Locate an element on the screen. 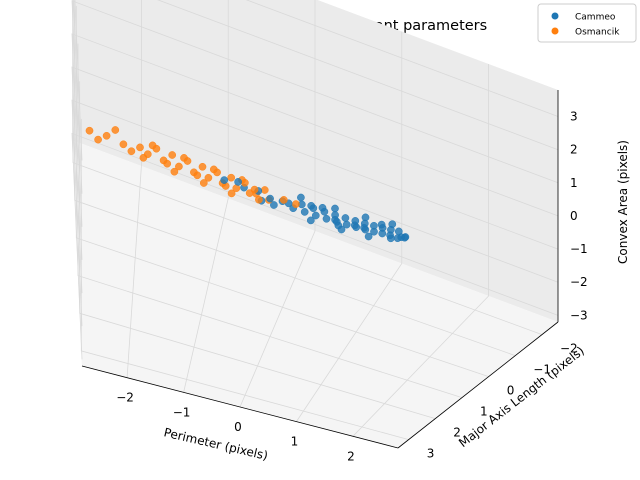 The image size is (640, 480). x-axis-label: Perimeter (pixels) is located at coordinates (215, 444).